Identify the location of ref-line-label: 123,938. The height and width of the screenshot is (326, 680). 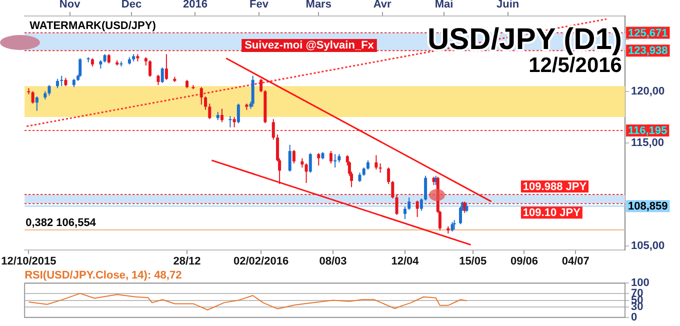
(648, 51).